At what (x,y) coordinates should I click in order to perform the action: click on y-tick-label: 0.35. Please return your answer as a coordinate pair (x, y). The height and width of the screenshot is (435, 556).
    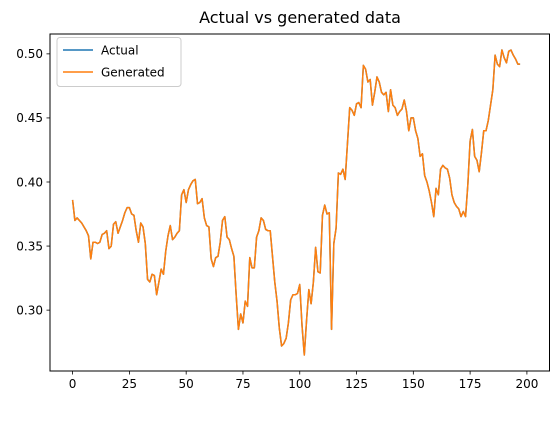
    Looking at the image, I should click on (29, 246).